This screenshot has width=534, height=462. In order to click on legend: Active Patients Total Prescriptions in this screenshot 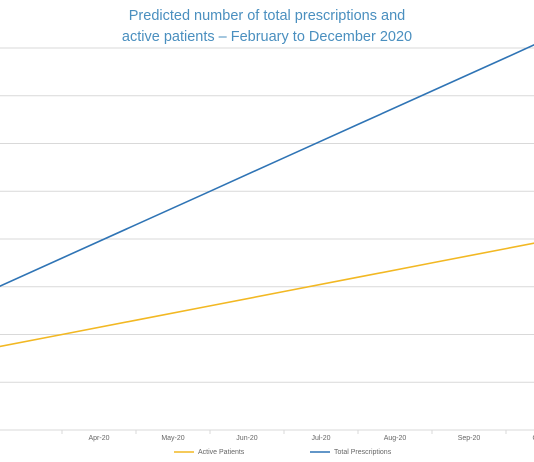, I will do `click(283, 452)`.